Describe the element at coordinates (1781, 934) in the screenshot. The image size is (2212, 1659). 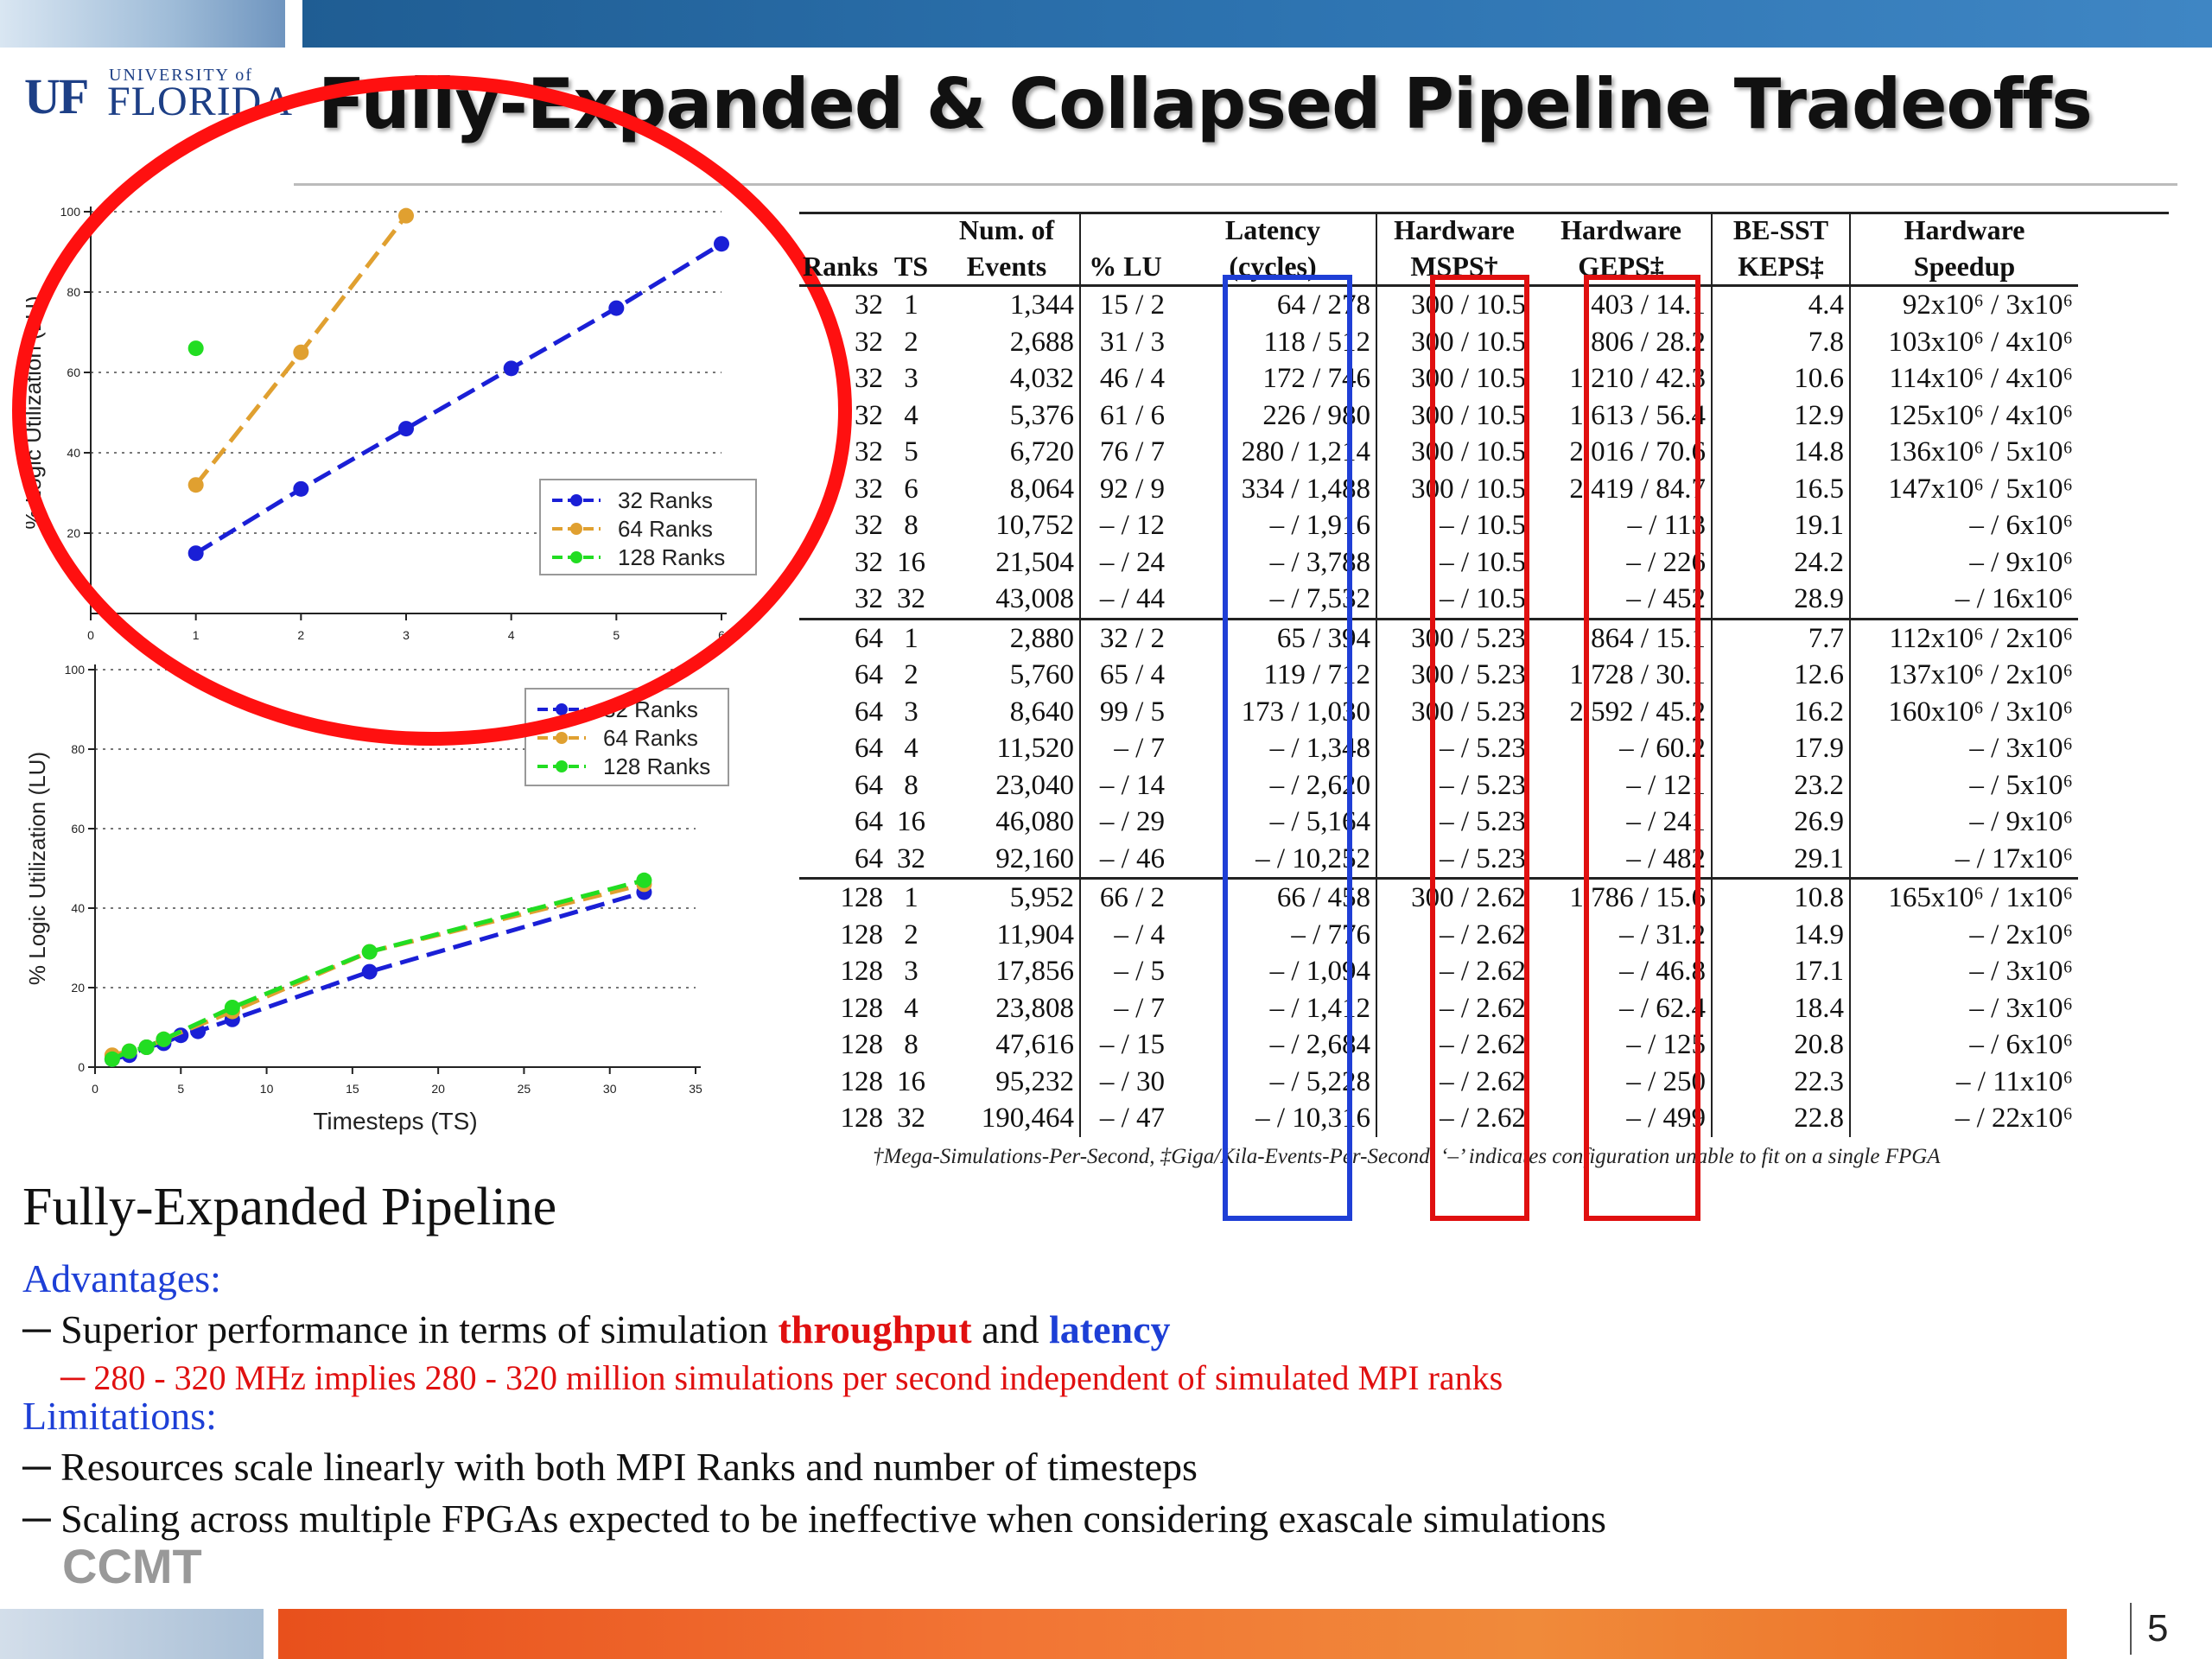
I see `table-cell: 14.9` at that location.